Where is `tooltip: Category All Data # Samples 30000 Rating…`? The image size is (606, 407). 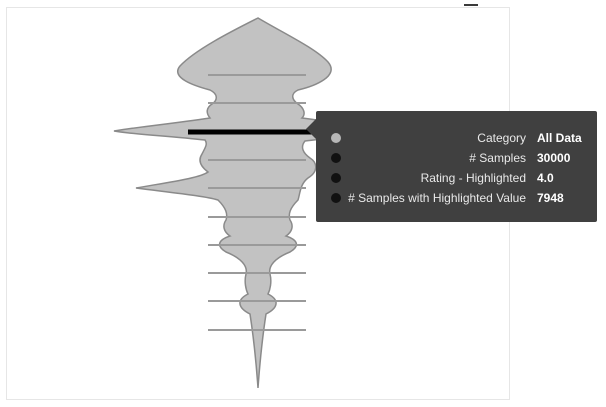 tooltip: Category All Data # Samples 30000 Rating… is located at coordinates (456, 166).